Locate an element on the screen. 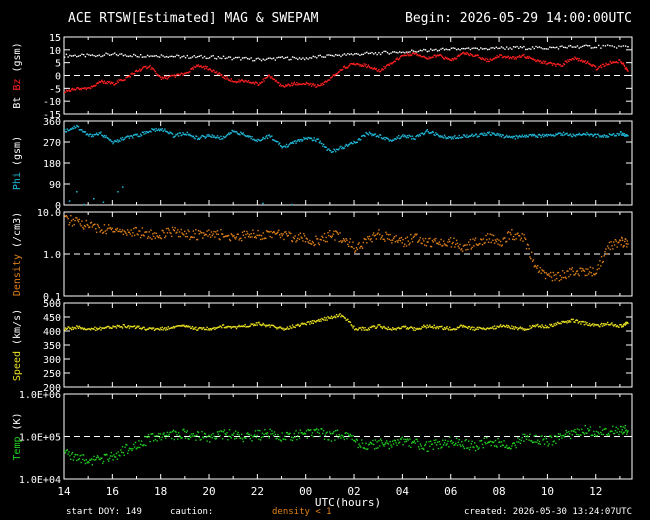 The height and width of the screenshot is (520, 650). y-axis-label: Speed (km/s) is located at coordinates (17, 345).